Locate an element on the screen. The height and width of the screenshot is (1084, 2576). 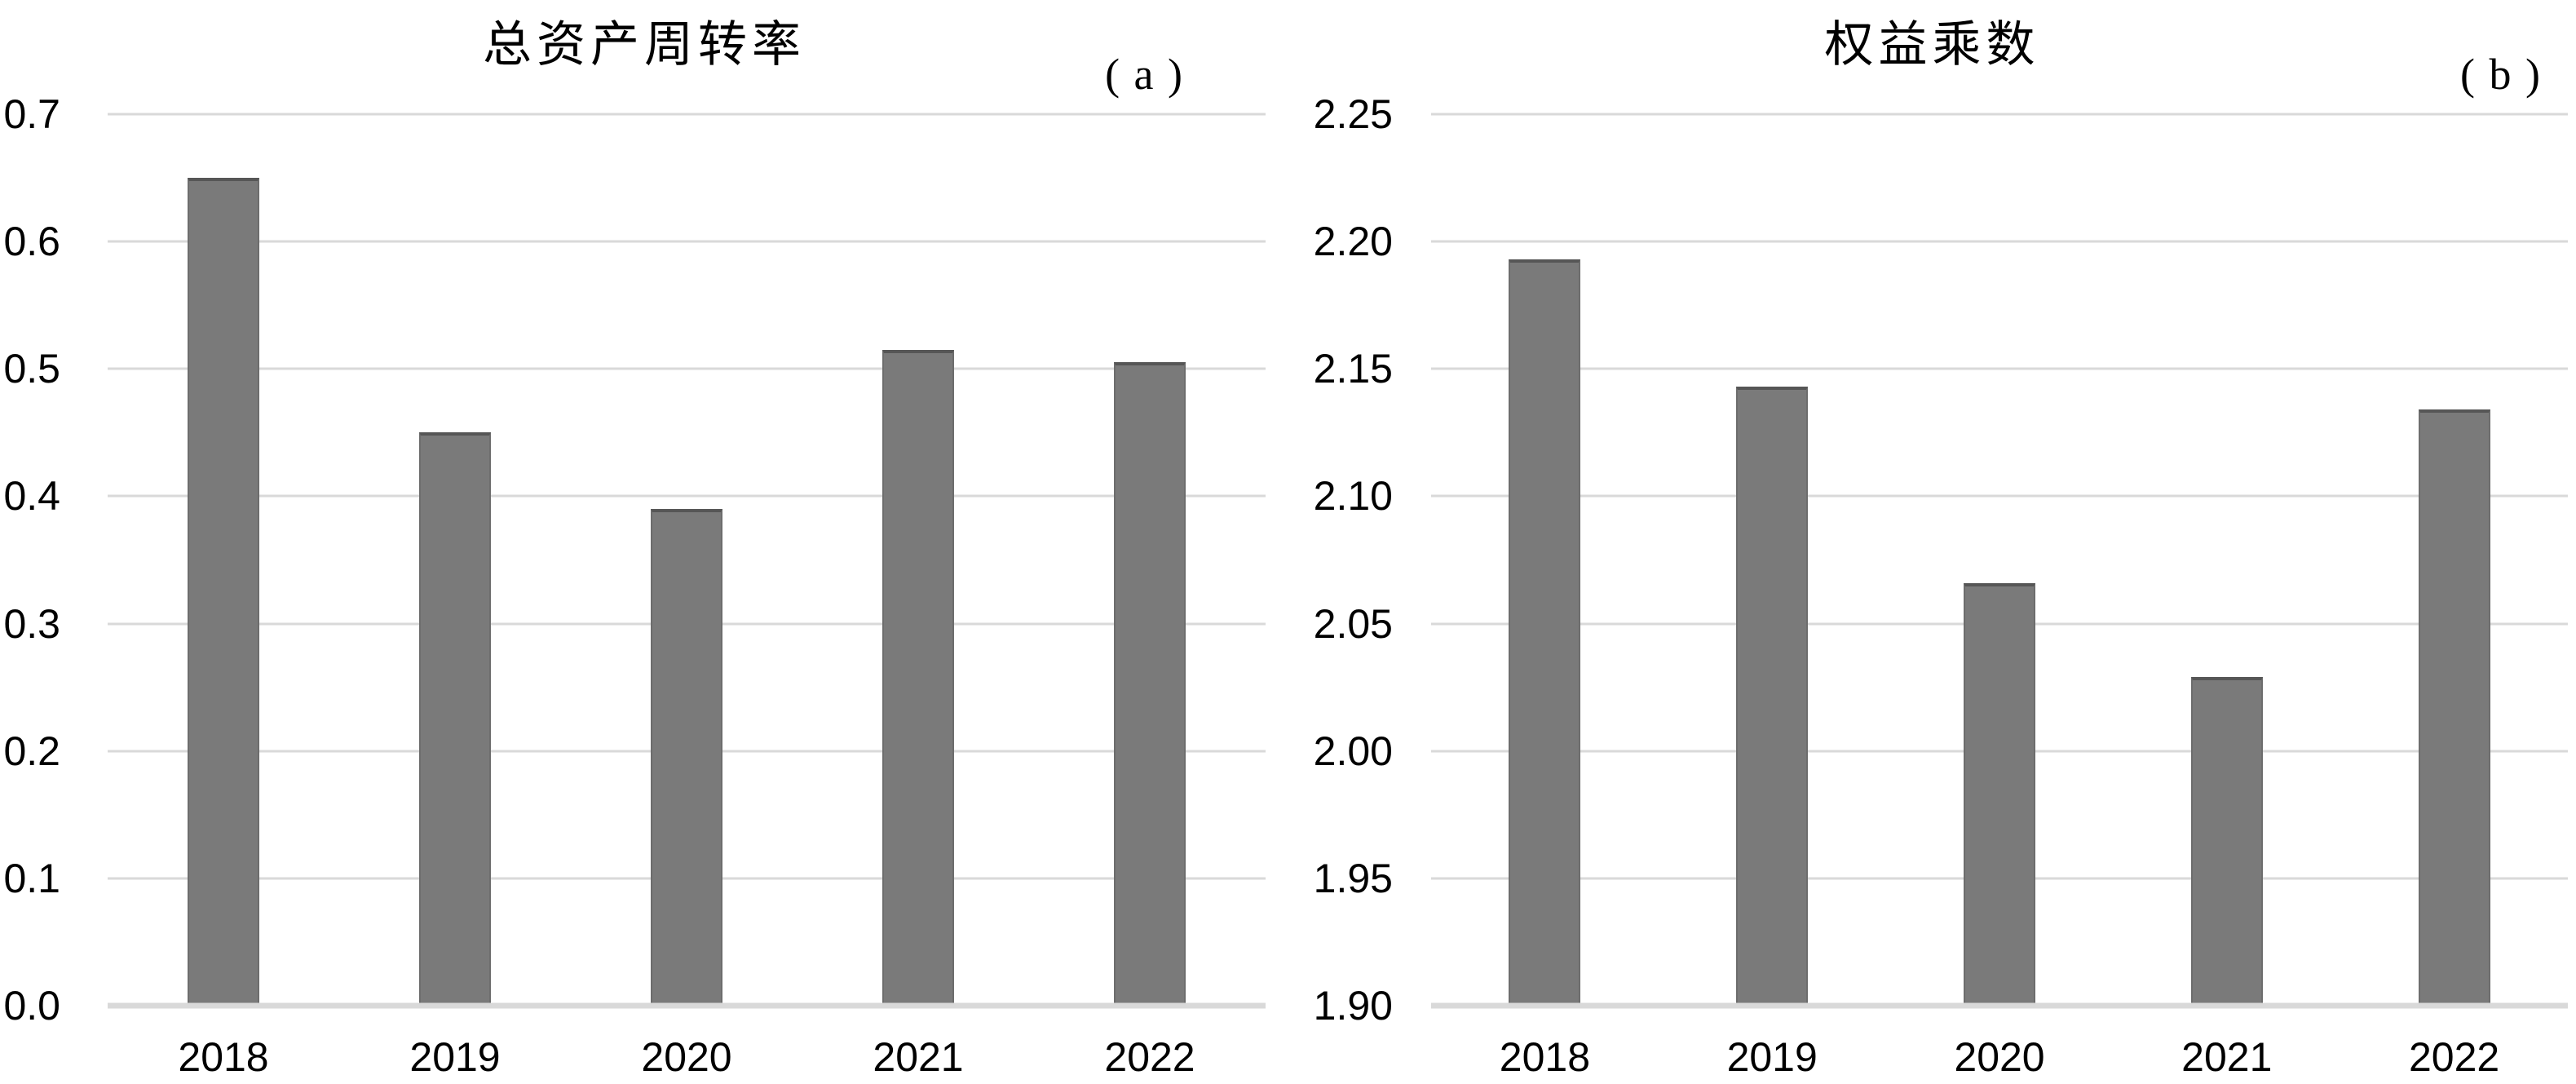
y-tick-label: 0.5 is located at coordinates (31, 369).